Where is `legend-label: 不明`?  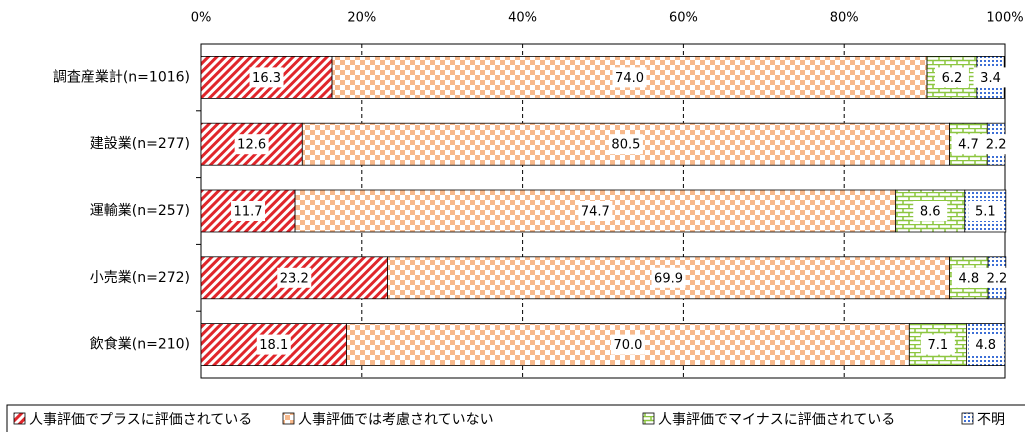 legend-label: 不明 is located at coordinates (991, 420).